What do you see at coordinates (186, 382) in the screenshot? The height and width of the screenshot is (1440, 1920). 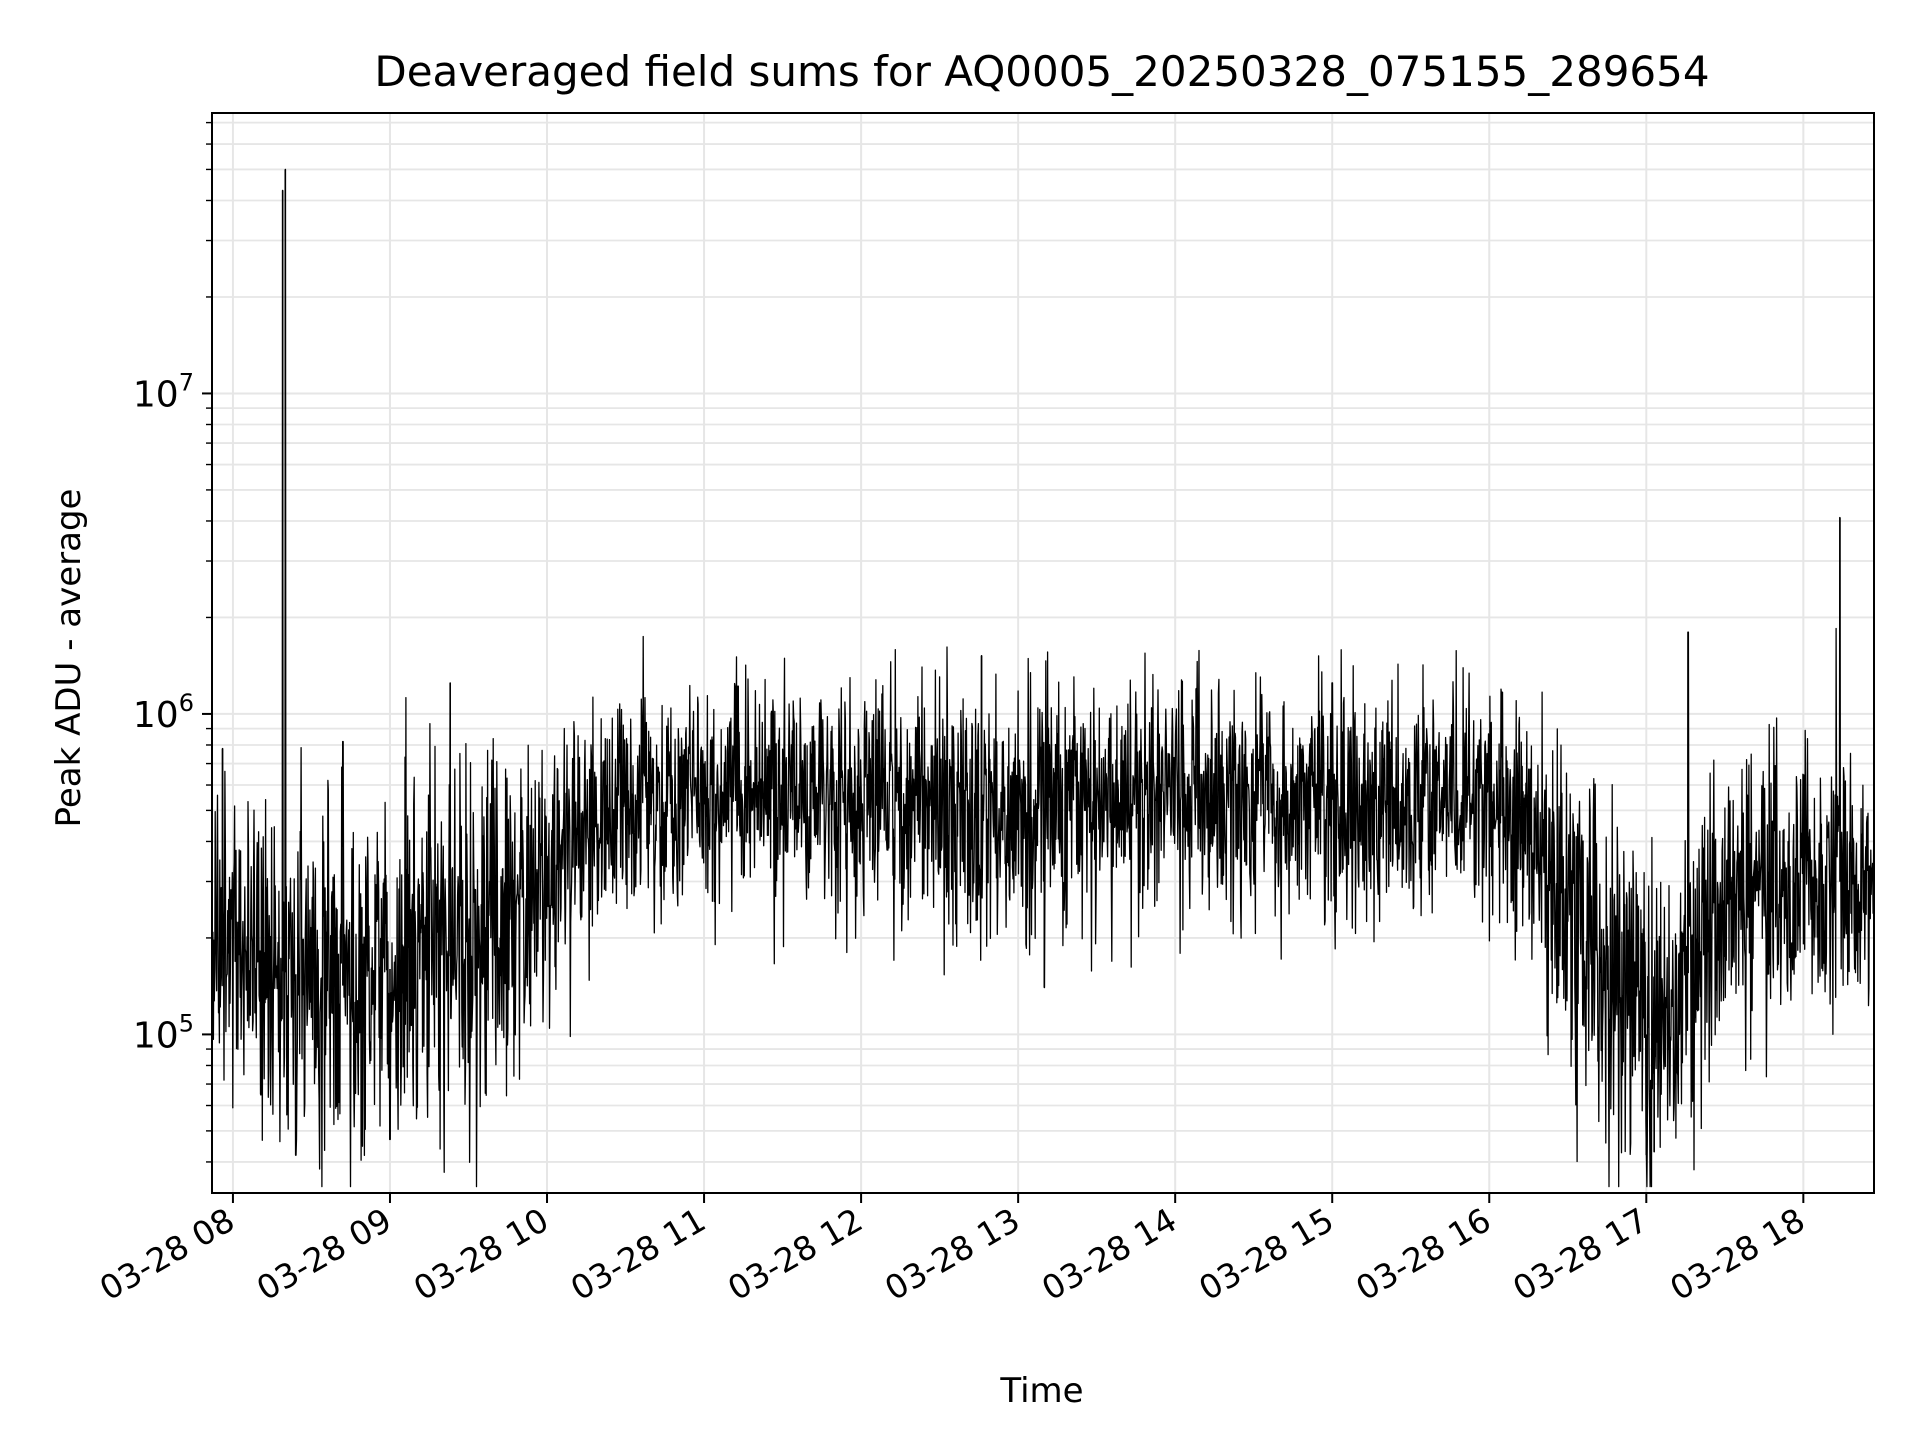 I see `y-tick-exponent: 7` at bounding box center [186, 382].